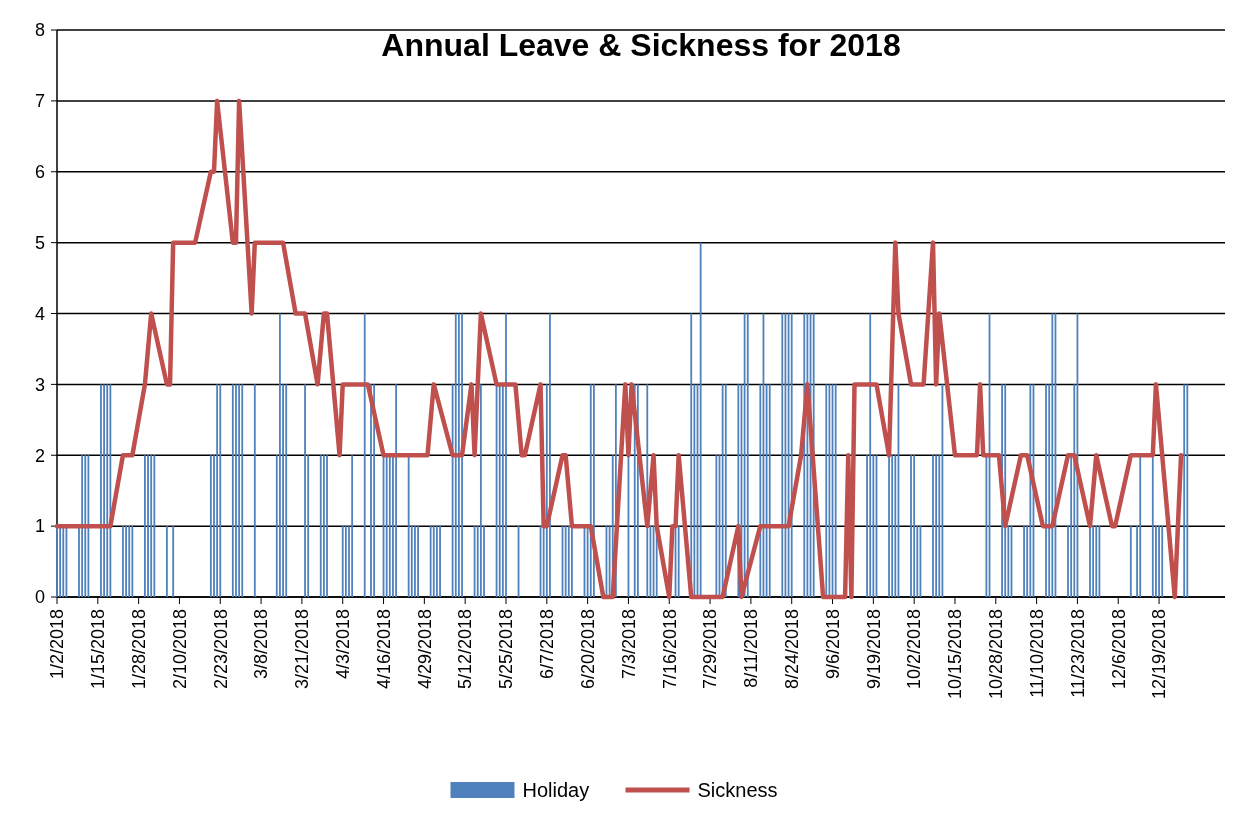 The height and width of the screenshot is (816, 1251). I want to click on x-tick-label: 2/23/2018, so click(220, 649).